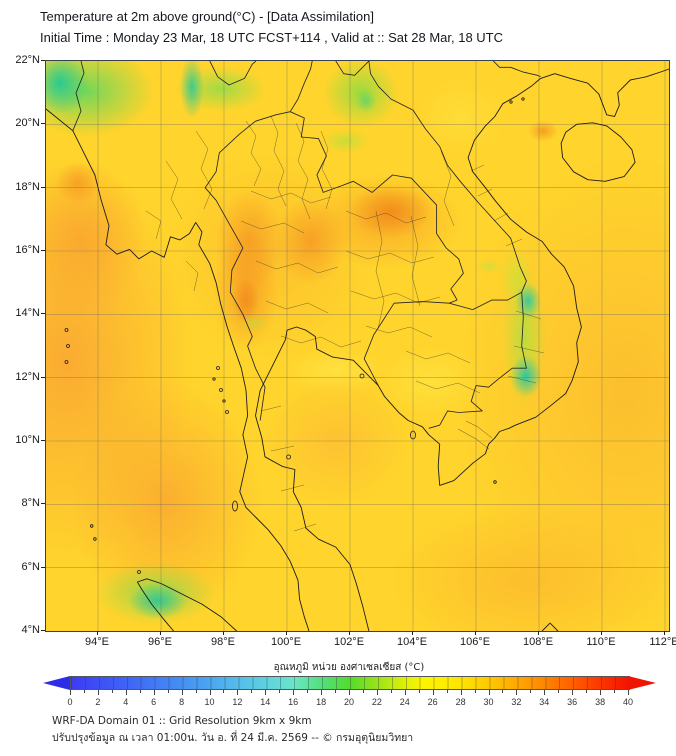 This screenshot has width=676, height=756. I want to click on lon-tick-label: 96°E, so click(160, 642).